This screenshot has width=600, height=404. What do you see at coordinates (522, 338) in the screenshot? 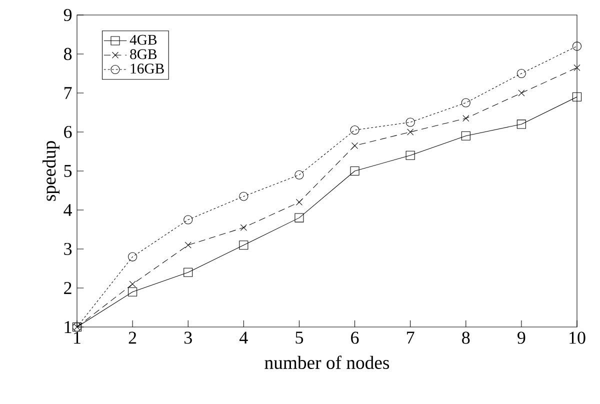
I see `x-tick-label: 9` at bounding box center [522, 338].